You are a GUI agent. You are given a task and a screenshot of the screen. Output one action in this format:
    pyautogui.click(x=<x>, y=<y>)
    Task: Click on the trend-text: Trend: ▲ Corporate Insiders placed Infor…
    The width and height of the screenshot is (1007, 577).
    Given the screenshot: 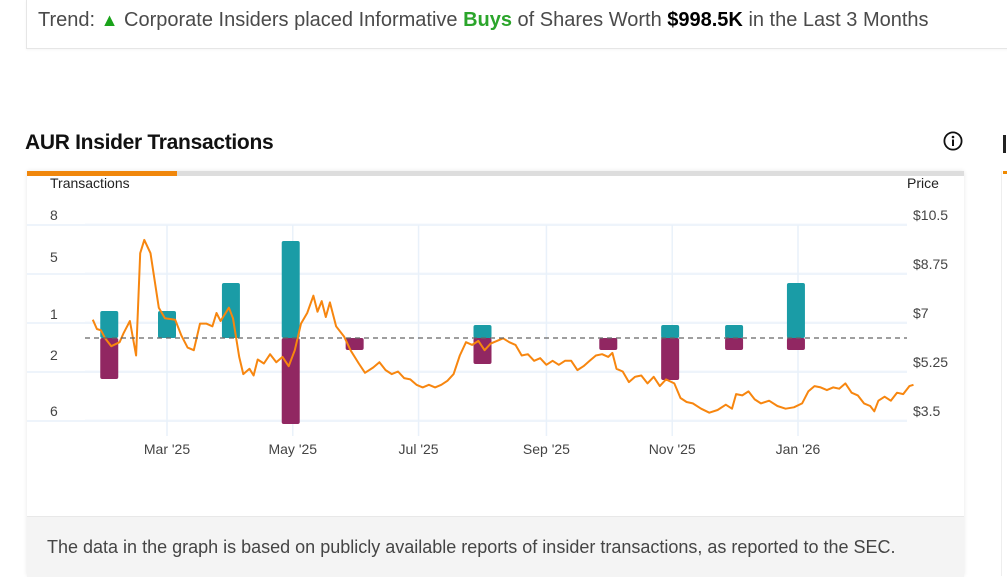 What is the action you would take?
    pyautogui.click(x=483, y=20)
    